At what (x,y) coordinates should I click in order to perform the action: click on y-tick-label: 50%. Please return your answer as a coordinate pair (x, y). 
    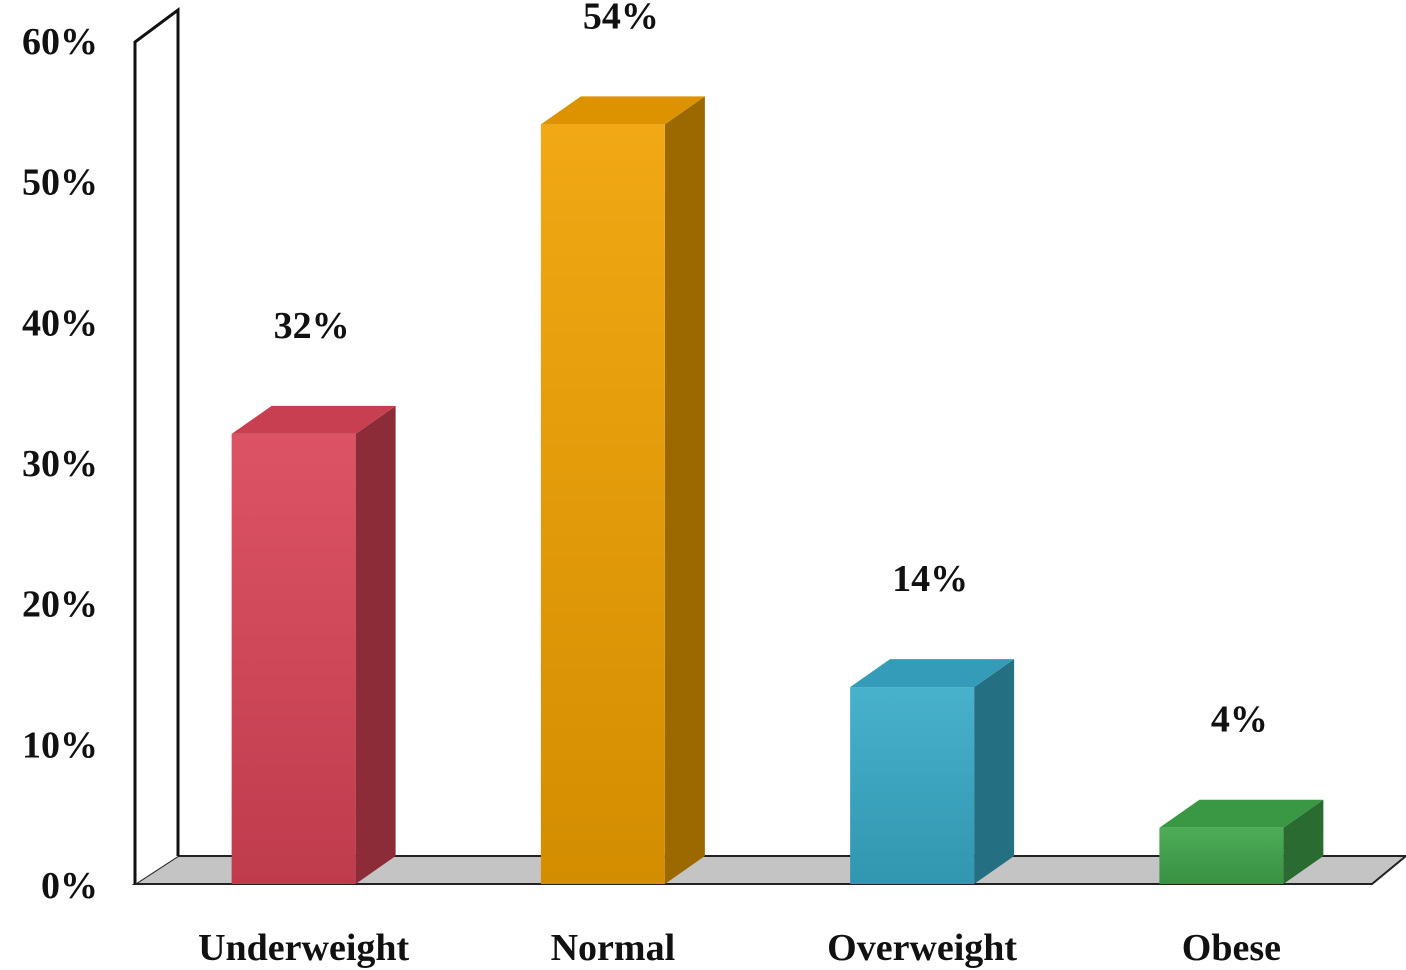
    Looking at the image, I should click on (60, 183).